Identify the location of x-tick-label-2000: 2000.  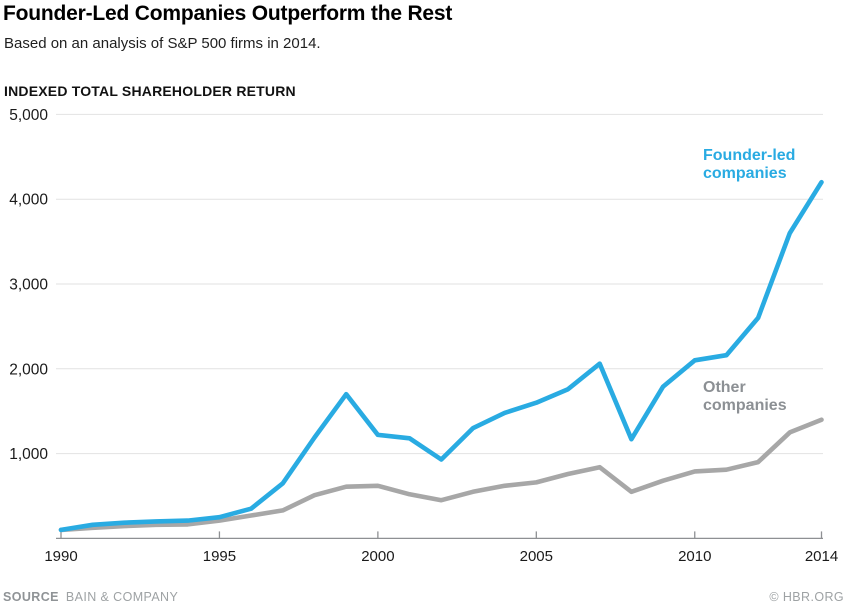
(377, 556).